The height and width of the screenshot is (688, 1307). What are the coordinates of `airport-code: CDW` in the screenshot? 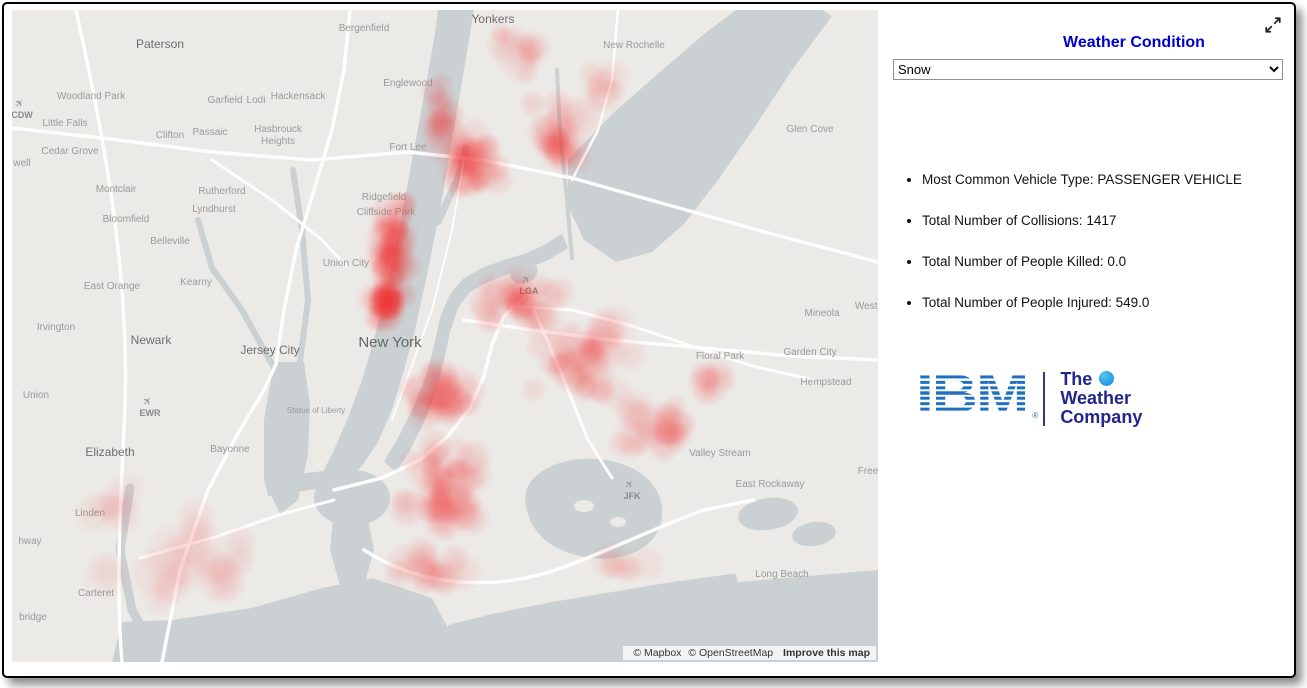 It's located at (22, 115).